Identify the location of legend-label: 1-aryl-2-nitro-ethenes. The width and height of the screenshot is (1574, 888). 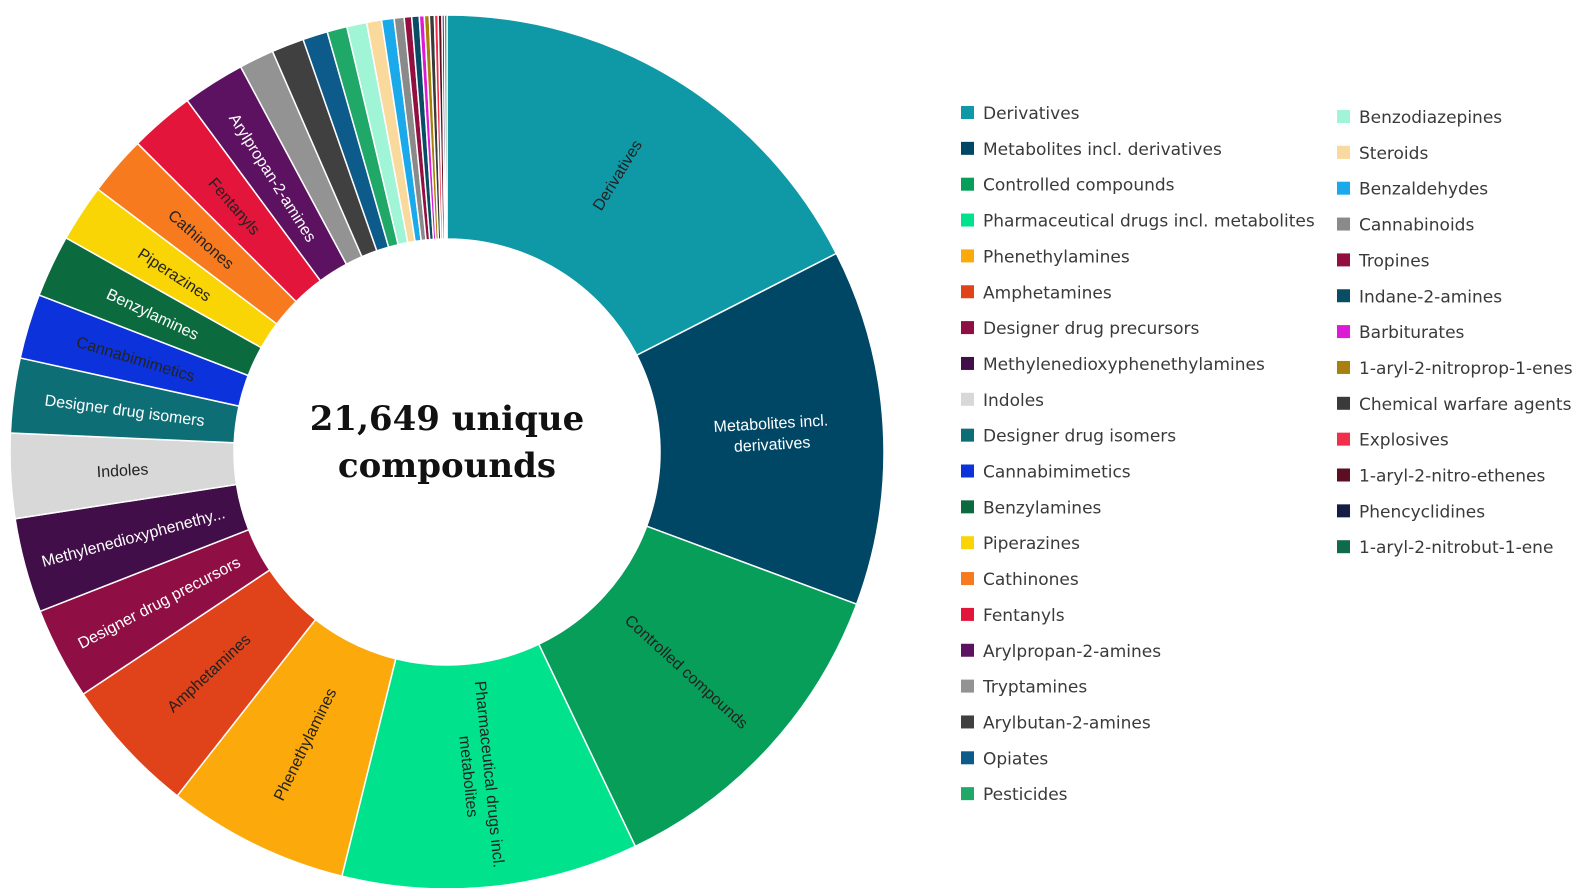
(1452, 477).